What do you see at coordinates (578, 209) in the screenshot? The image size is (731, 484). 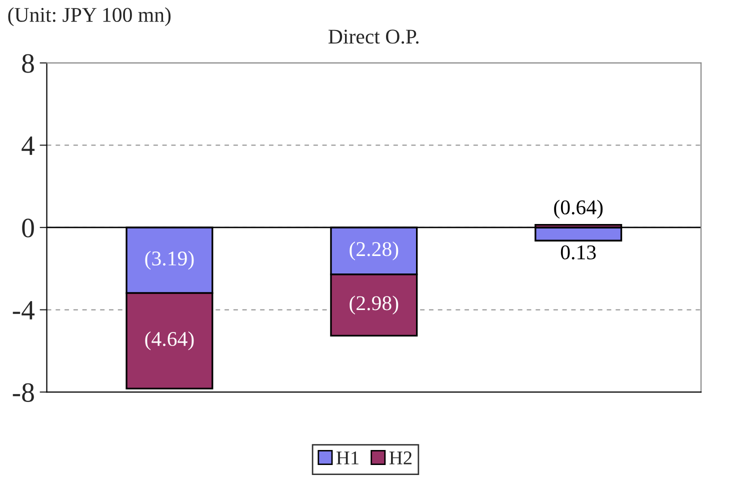 I see `data-label: (0.64)` at bounding box center [578, 209].